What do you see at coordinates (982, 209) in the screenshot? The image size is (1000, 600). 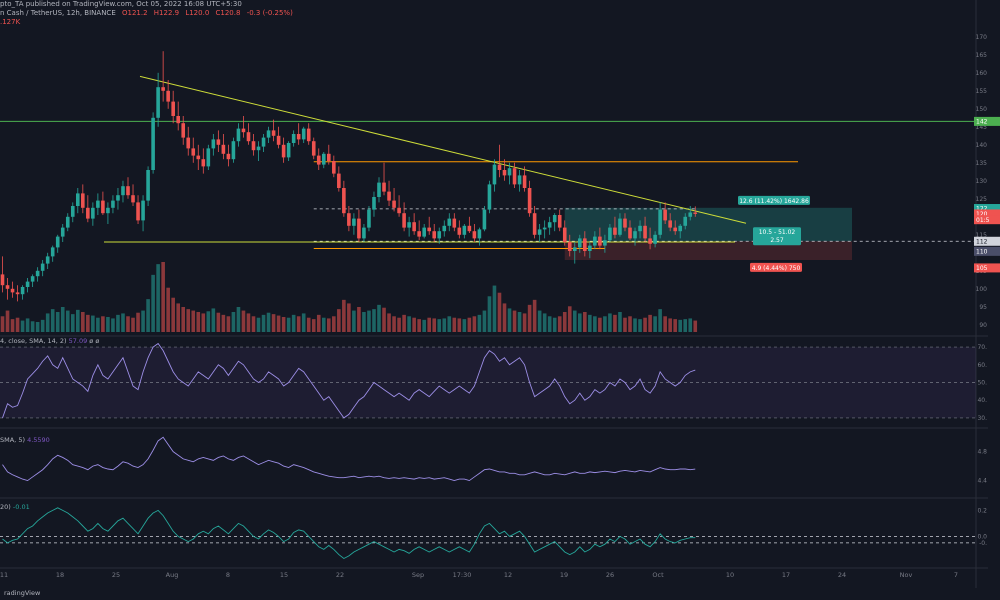 I see `price-tag-label: 122` at bounding box center [982, 209].